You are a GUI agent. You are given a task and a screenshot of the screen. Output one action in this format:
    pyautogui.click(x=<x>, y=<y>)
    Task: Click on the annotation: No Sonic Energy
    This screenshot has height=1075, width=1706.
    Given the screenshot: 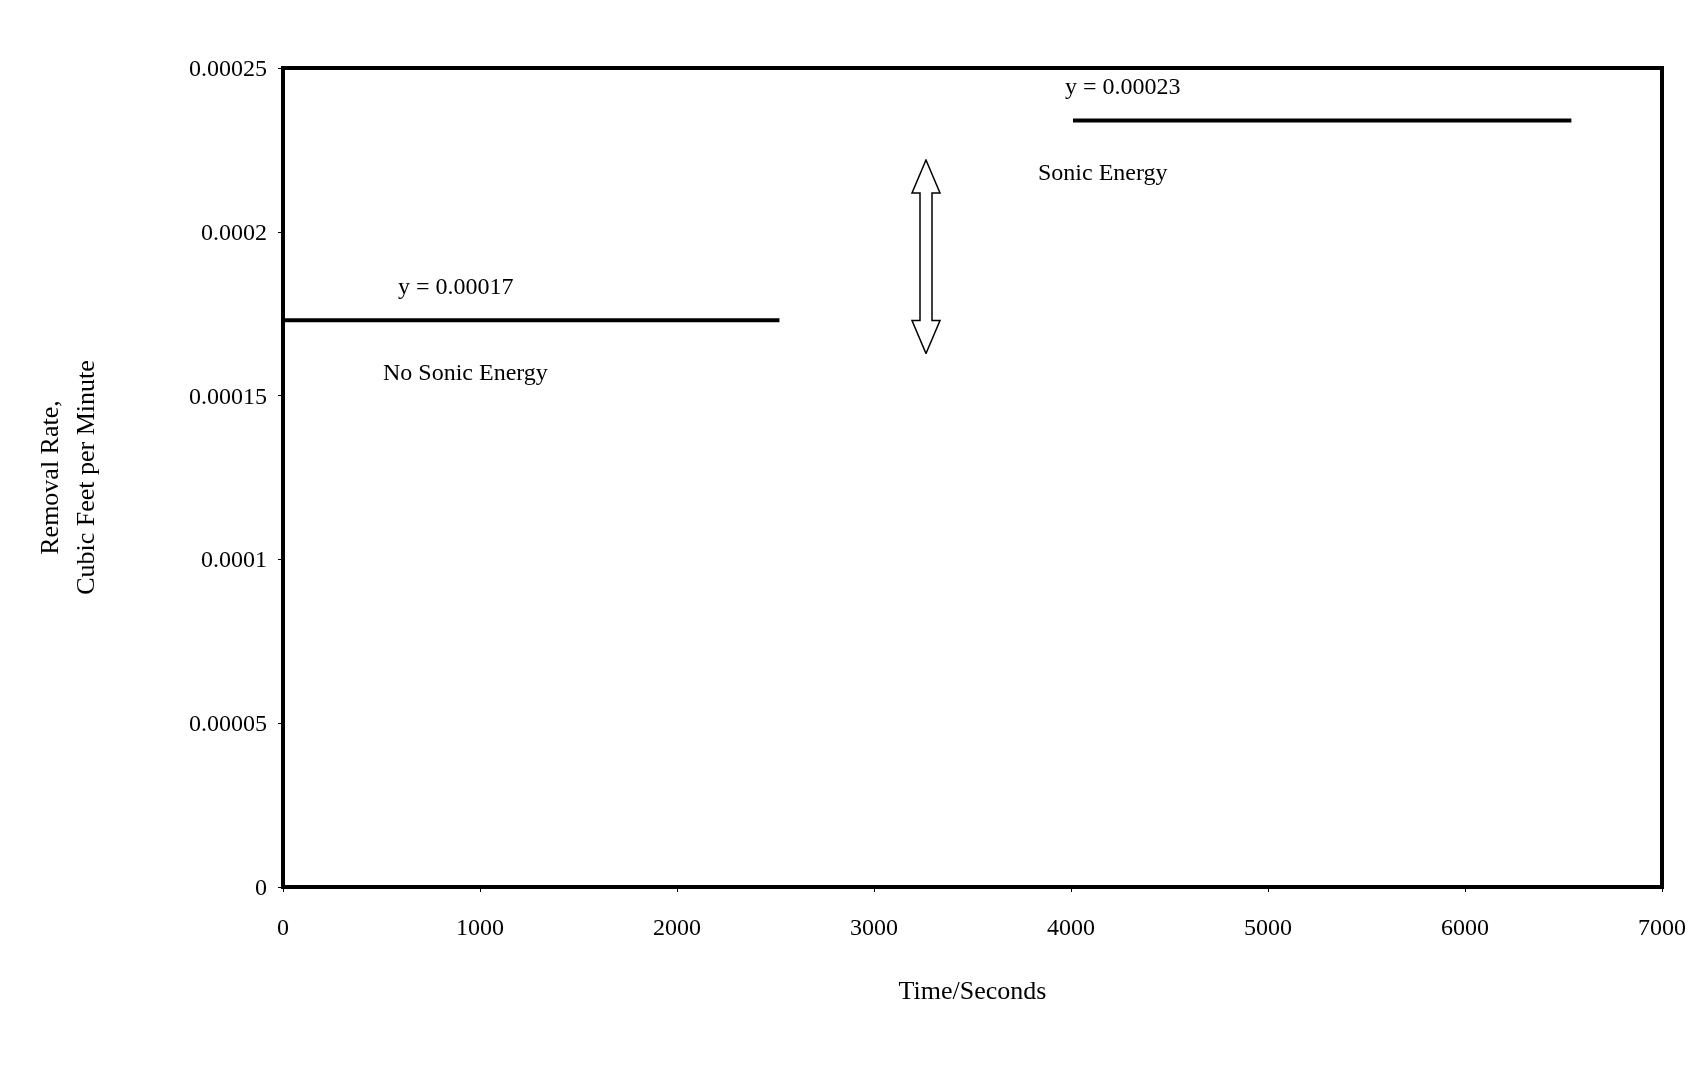 What is the action you would take?
    pyautogui.click(x=465, y=372)
    